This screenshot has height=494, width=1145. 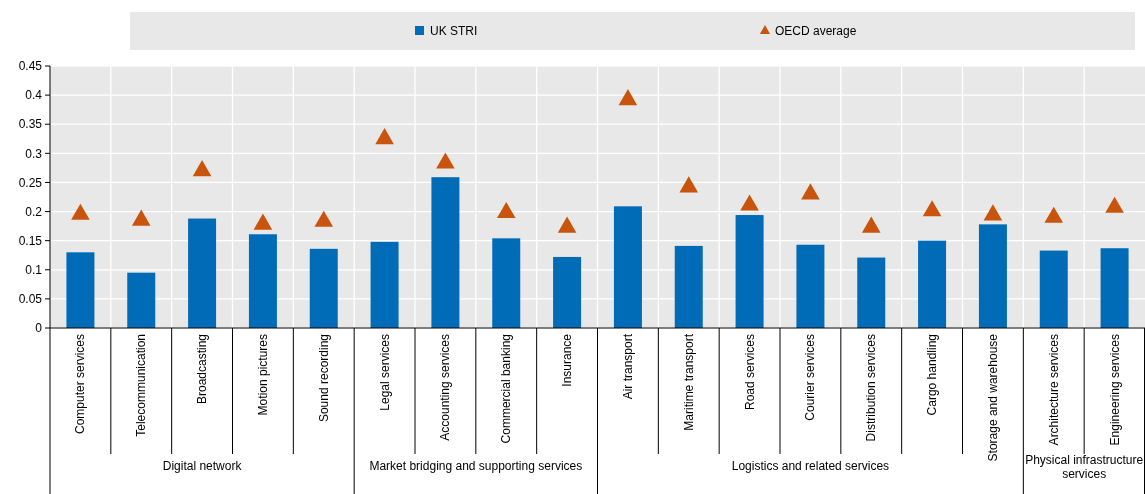 I want to click on y-tick-label: 0.15, so click(x=30, y=240).